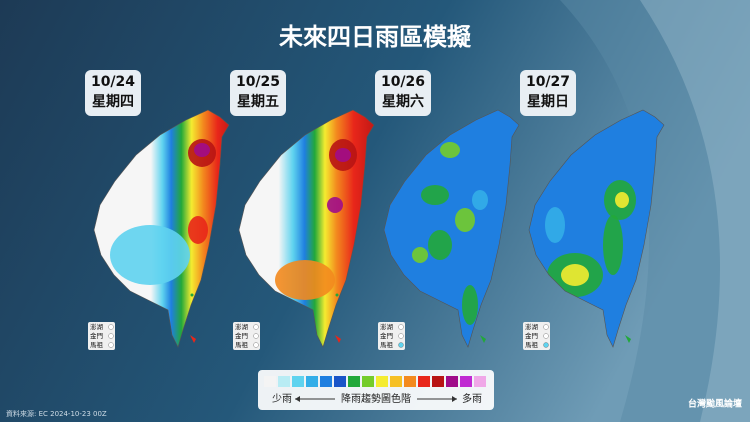 The image size is (750, 422). What do you see at coordinates (376, 390) in the screenshot?
I see `legend: 少雨 降雨趨勢圖色階 多雨` at bounding box center [376, 390].